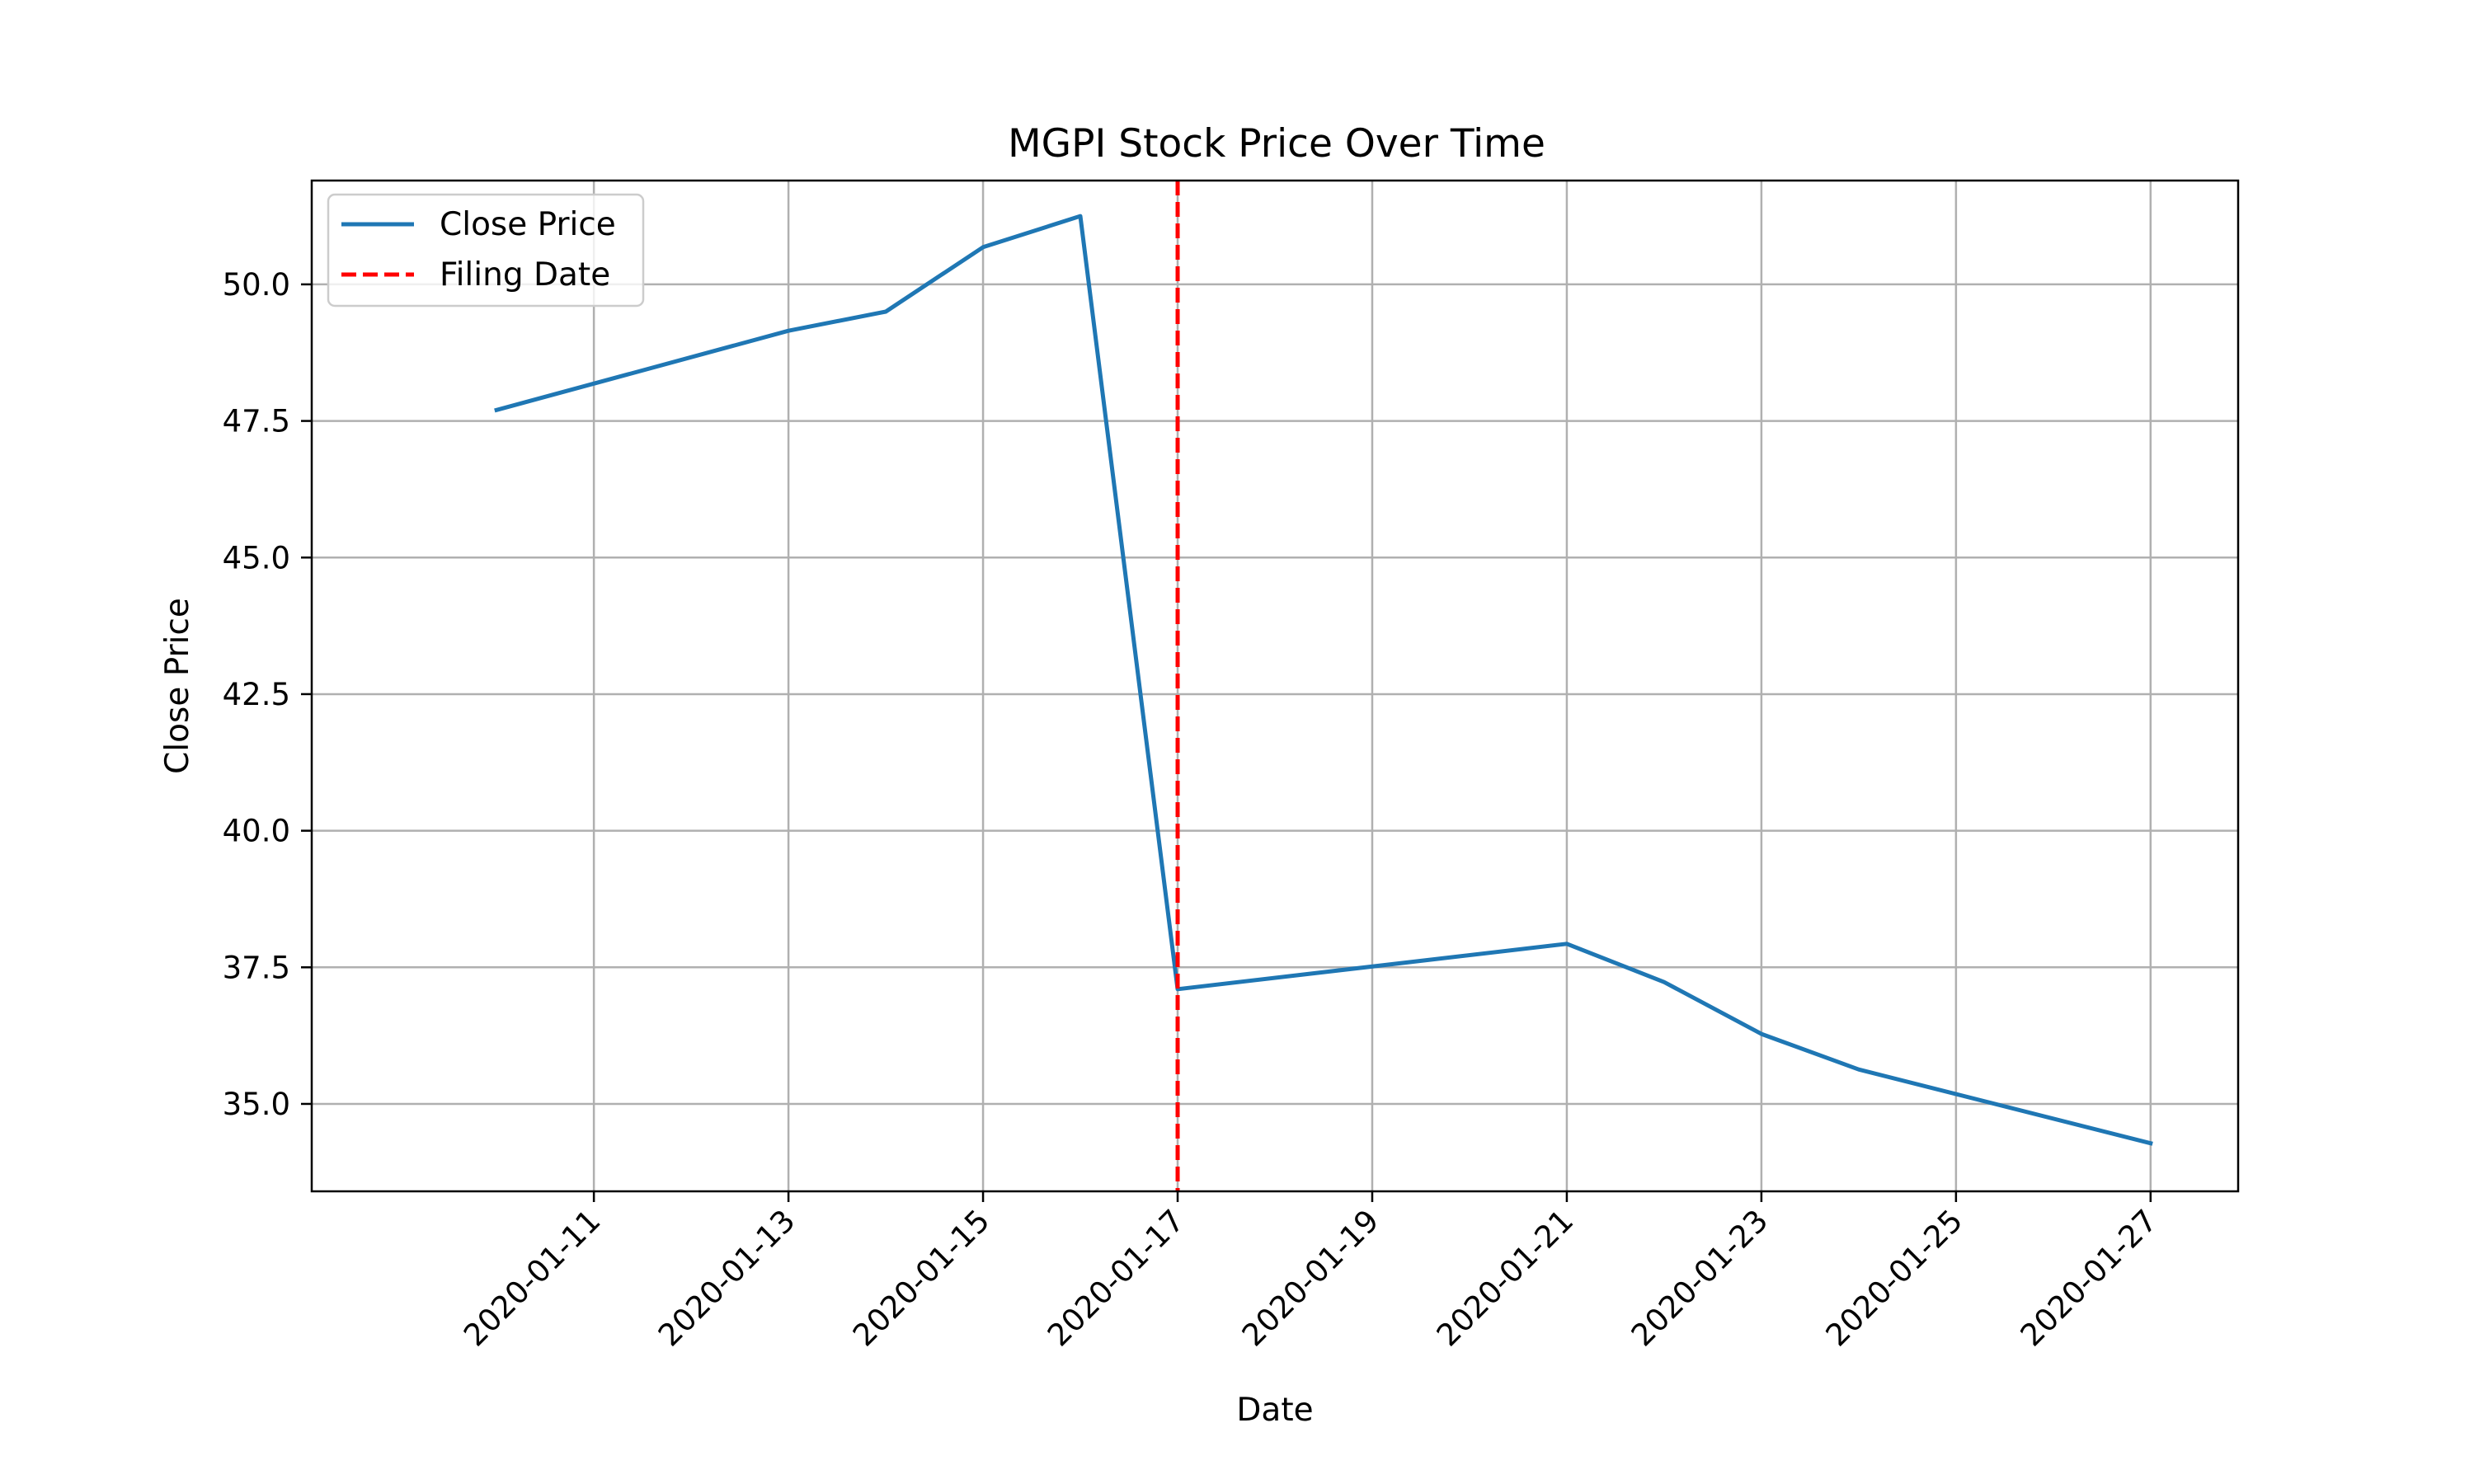  I want to click on y-axis: 35.0 37.5 40.0 42.5 45.0 47.5 50.0, so click(267, 694).